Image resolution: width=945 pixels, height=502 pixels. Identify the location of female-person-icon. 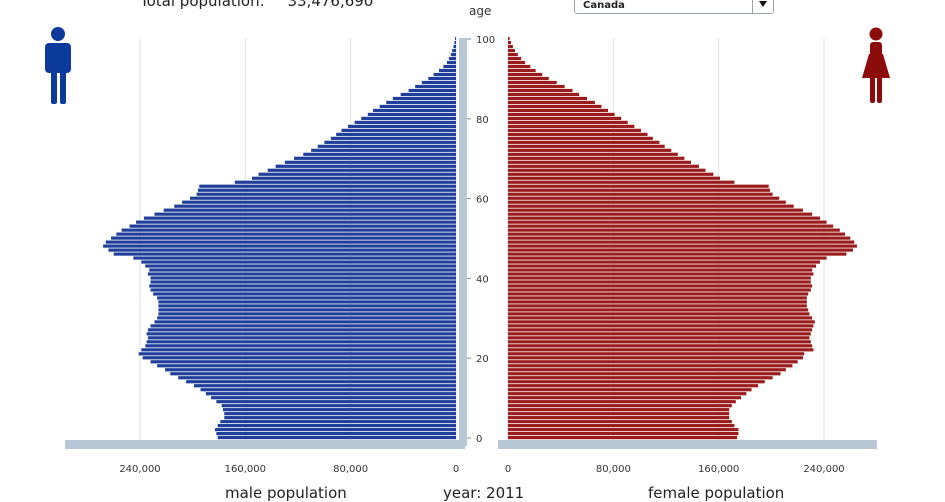
(876, 65).